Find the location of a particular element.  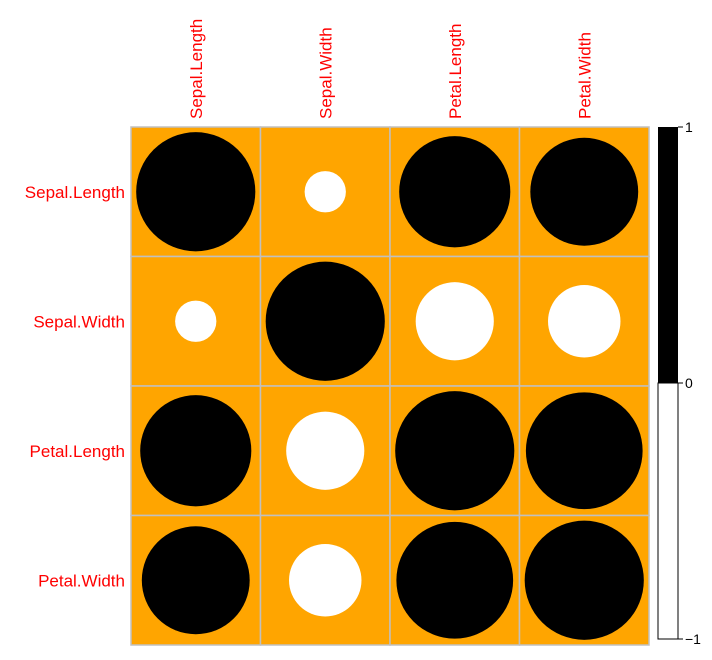

corr-circle-sepal-width-petal-length is located at coordinates (454, 321).